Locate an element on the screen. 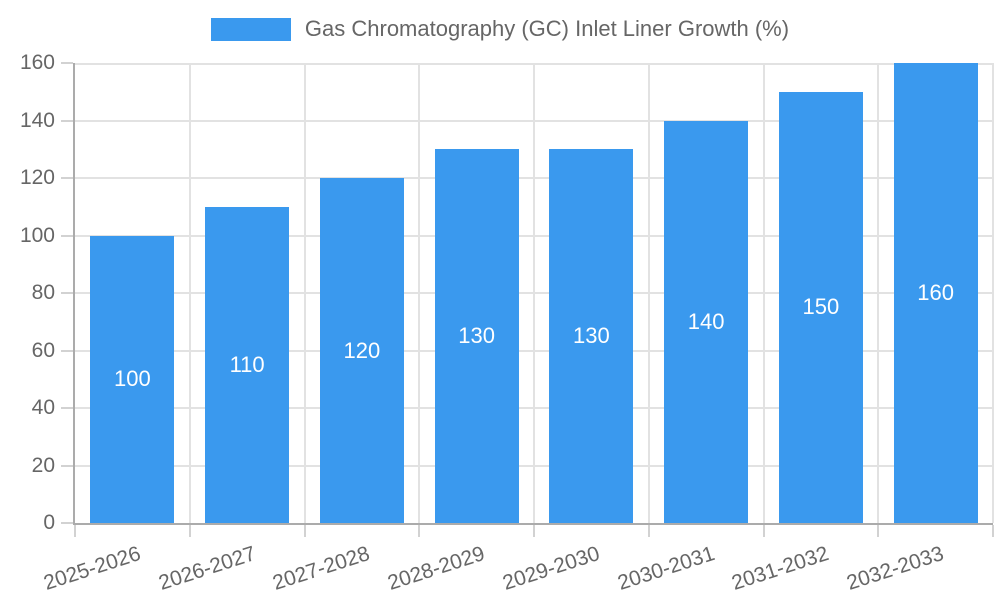 This screenshot has width=1000, height=600. y-axis-tick-label: 140 is located at coordinates (37, 120).